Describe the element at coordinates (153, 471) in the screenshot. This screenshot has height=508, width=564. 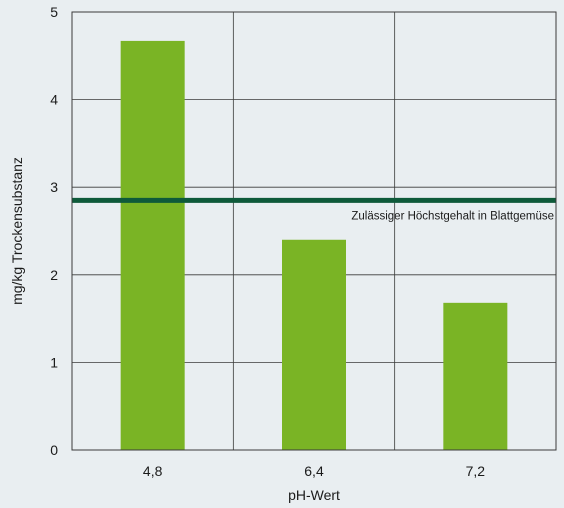
I see `x-tick-label: 4,8` at that location.